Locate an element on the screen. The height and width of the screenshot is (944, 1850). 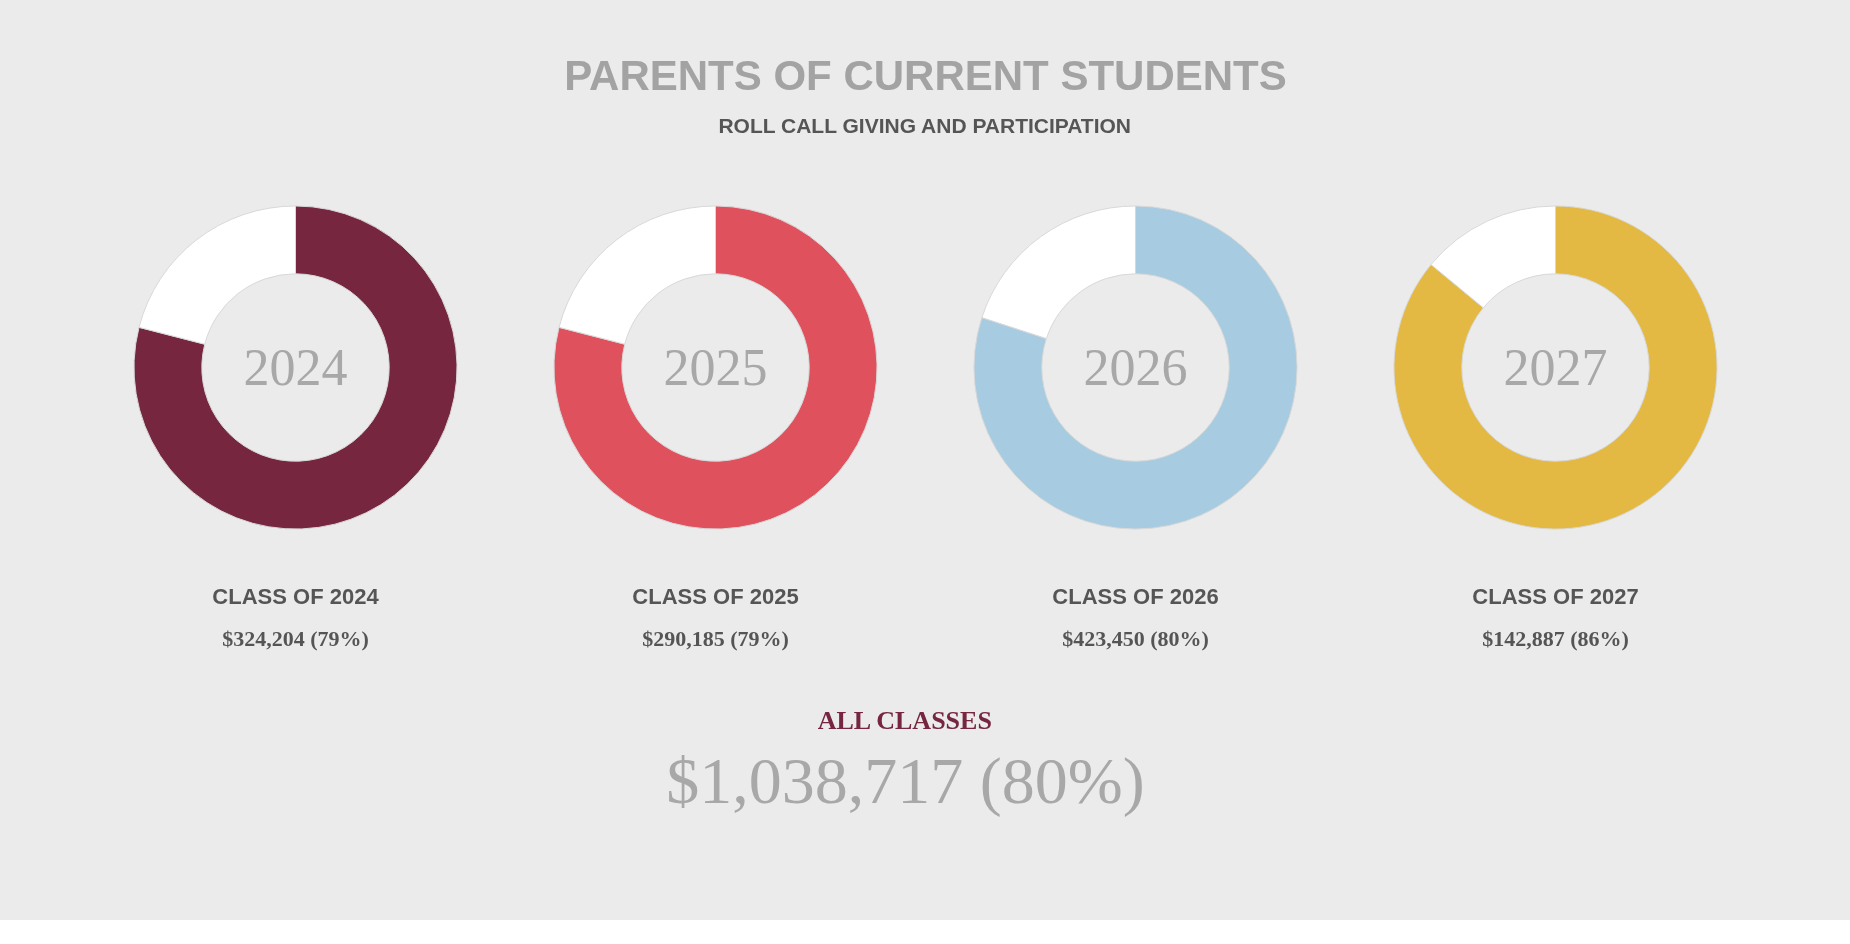
text: 2026 is located at coordinates (1135, 368).